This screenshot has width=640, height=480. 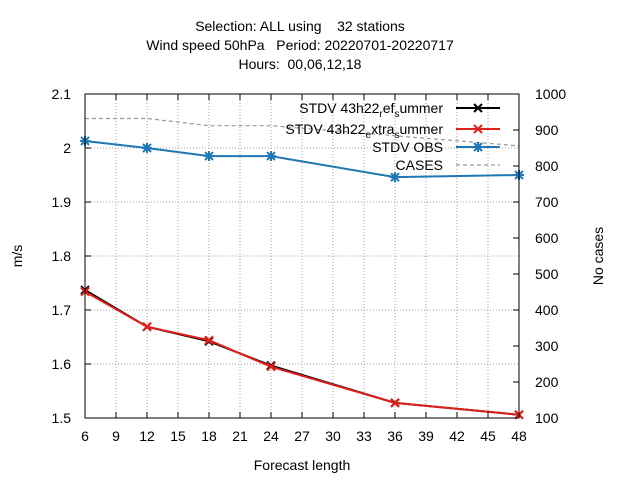 I want to click on y-axis-label: m/s, so click(x=17, y=256).